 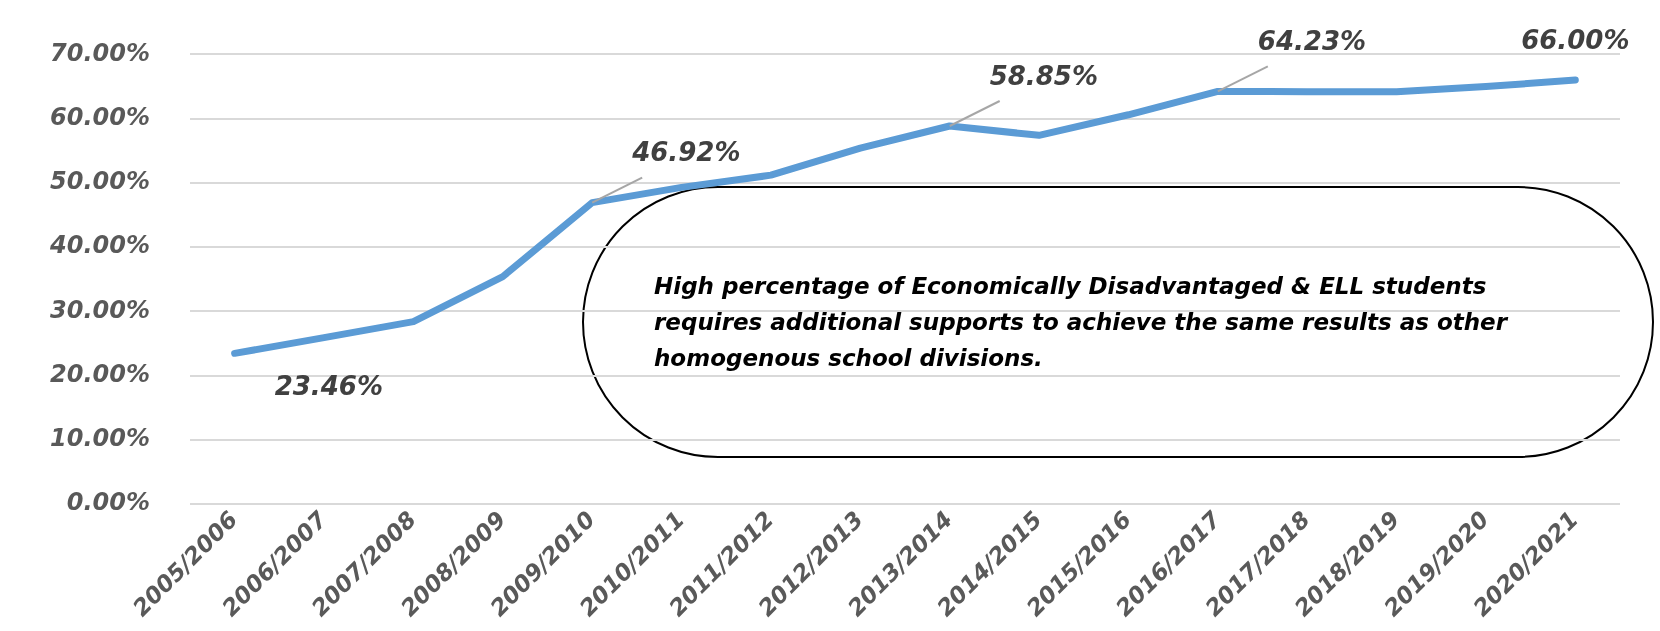 I want to click on y-tick-label: 70.00%, so click(x=99, y=52).